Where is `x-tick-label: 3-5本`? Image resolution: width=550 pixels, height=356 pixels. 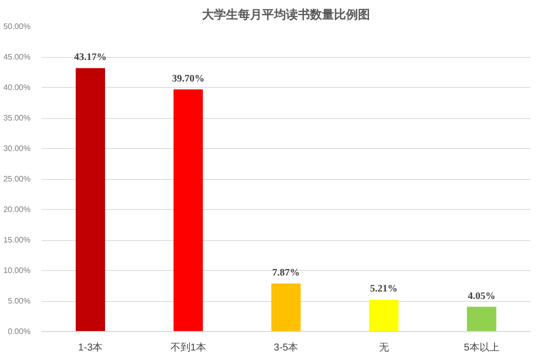 x-tick-label: 3-5本 is located at coordinates (286, 348).